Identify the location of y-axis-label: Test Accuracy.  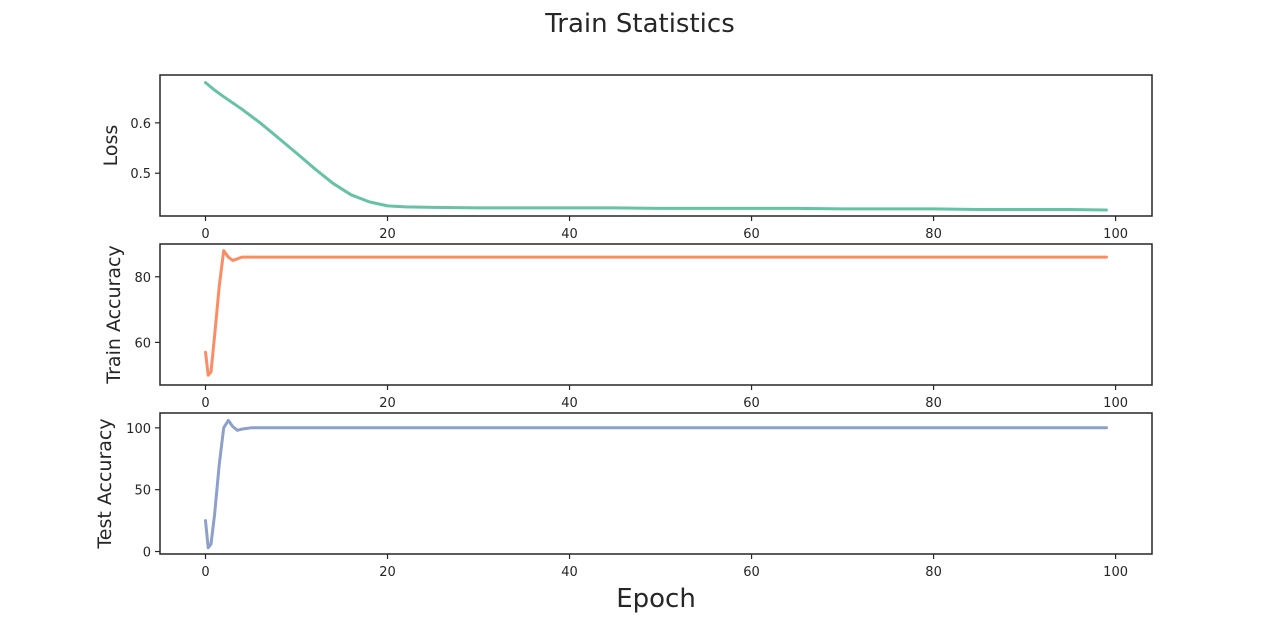
(105, 483).